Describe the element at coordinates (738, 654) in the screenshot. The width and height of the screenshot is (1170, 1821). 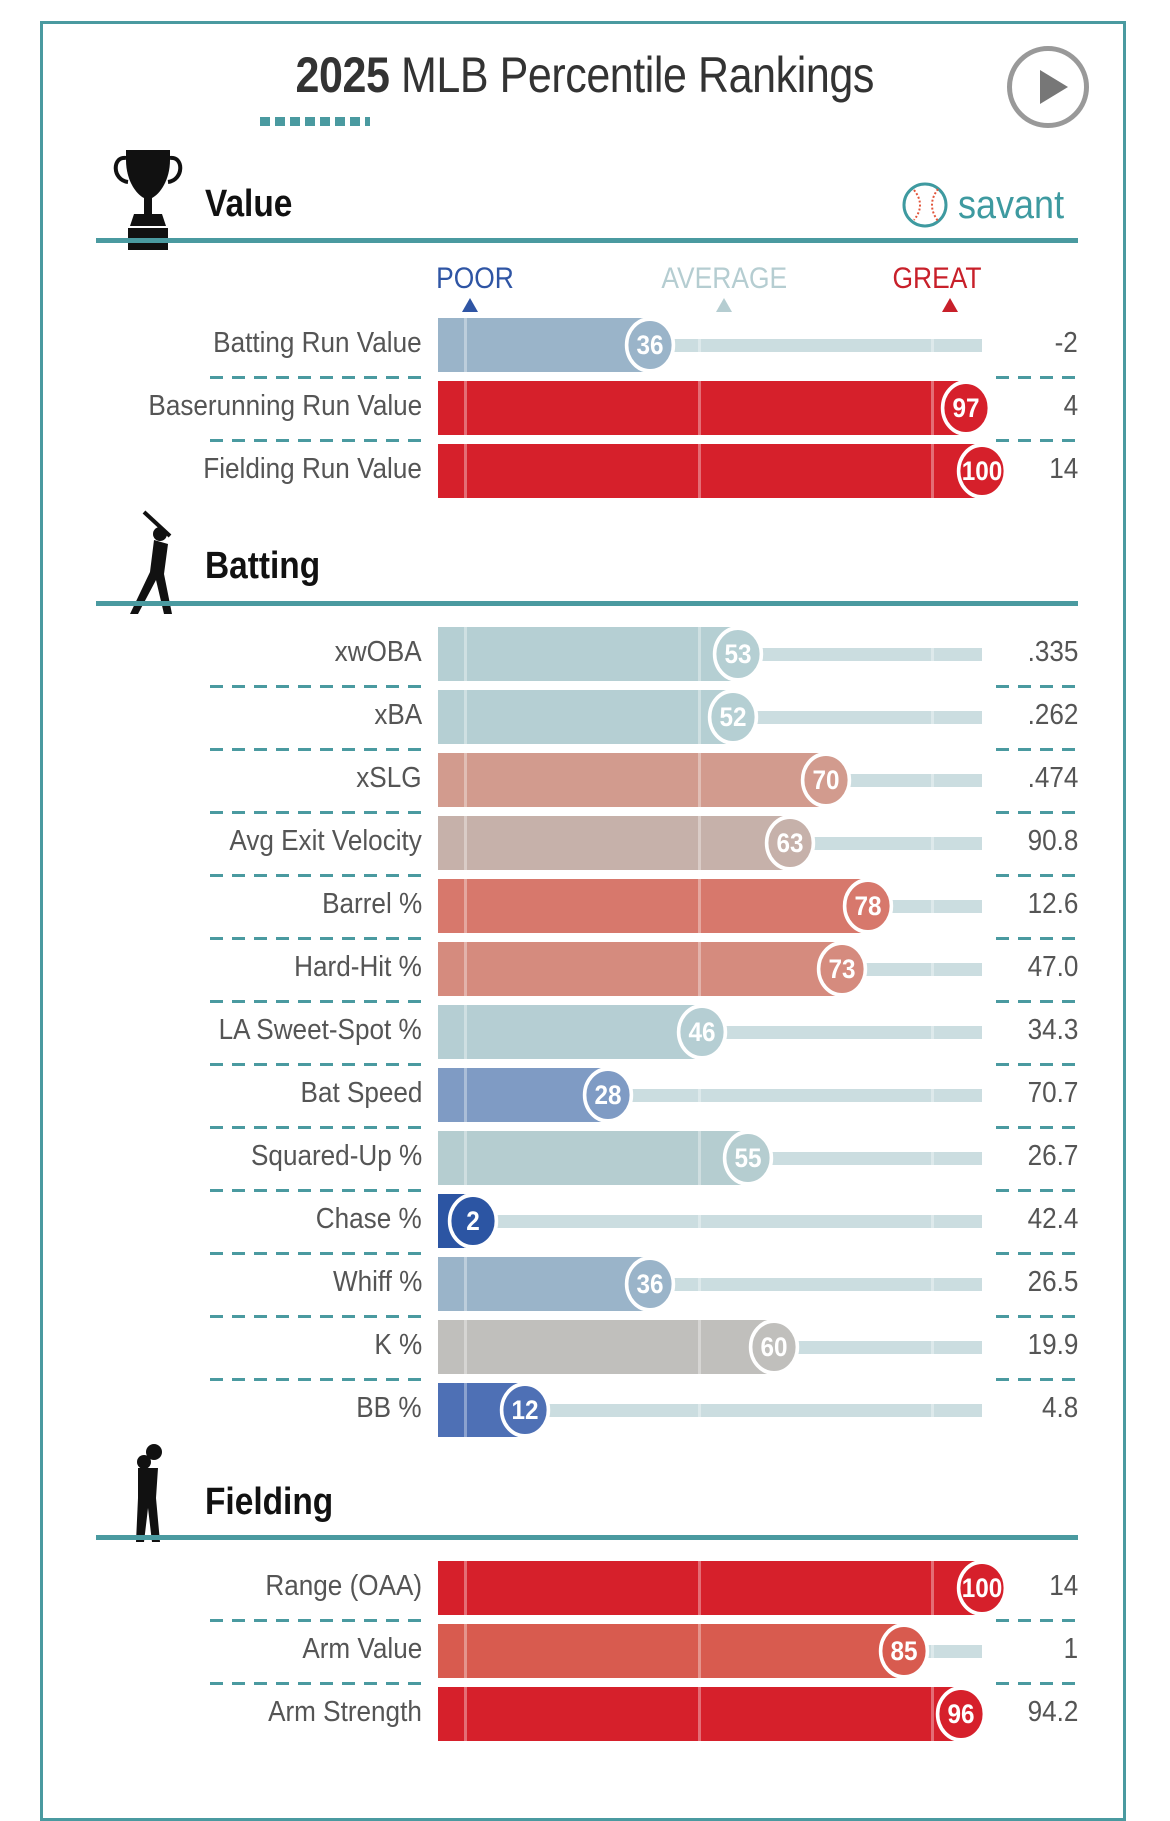
I see `percentile-badge: 53` at that location.